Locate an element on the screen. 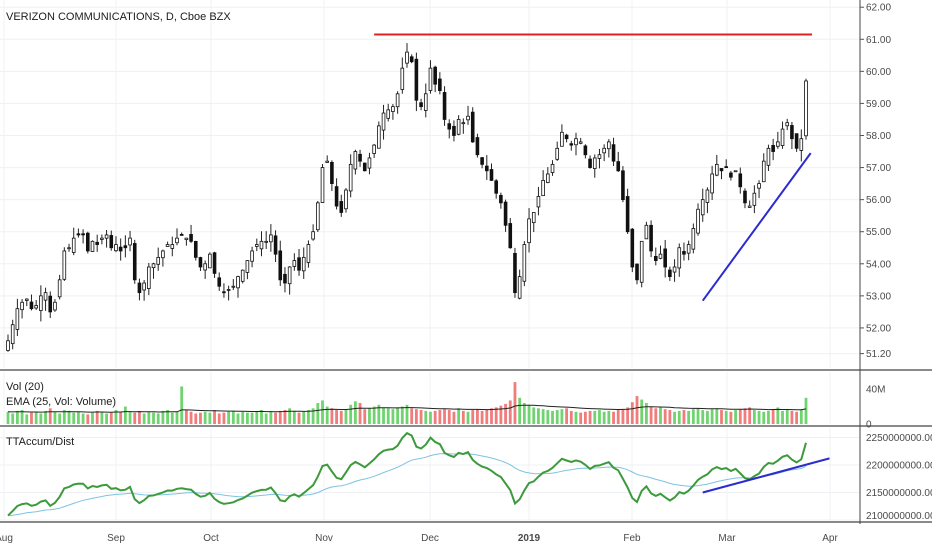  month-label: Nov is located at coordinates (324, 538).